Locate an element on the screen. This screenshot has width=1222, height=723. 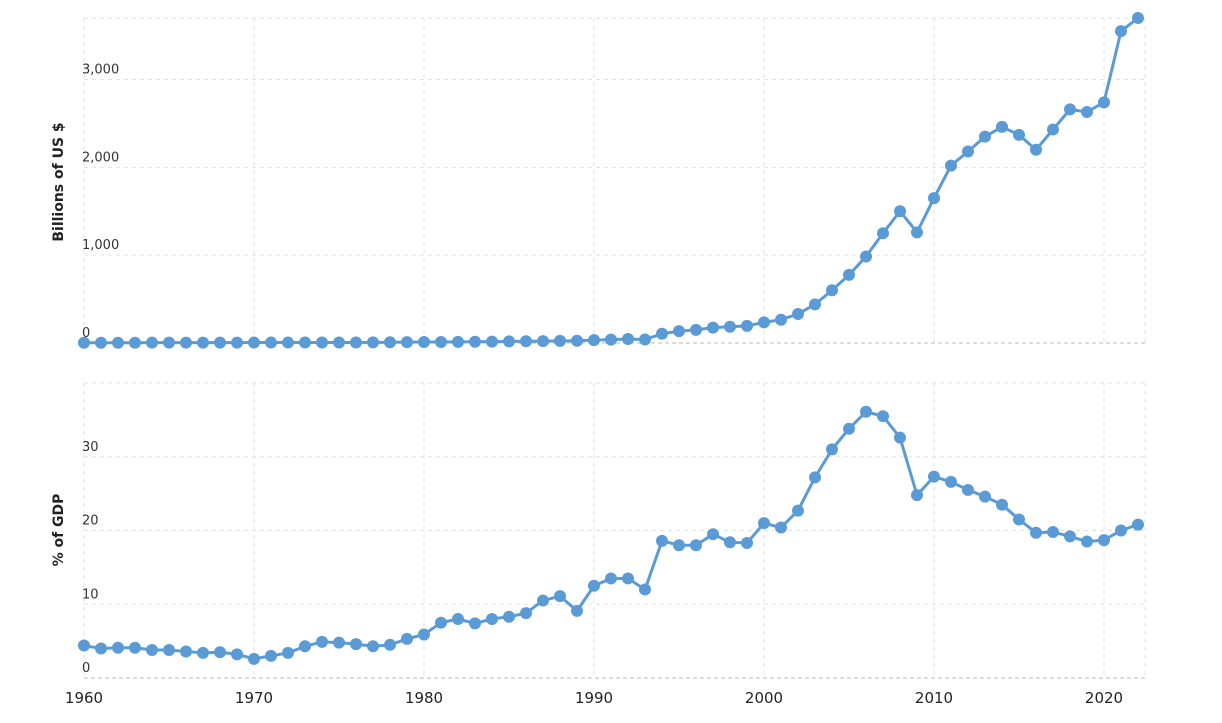
top-point-2002 is located at coordinates (798, 314).